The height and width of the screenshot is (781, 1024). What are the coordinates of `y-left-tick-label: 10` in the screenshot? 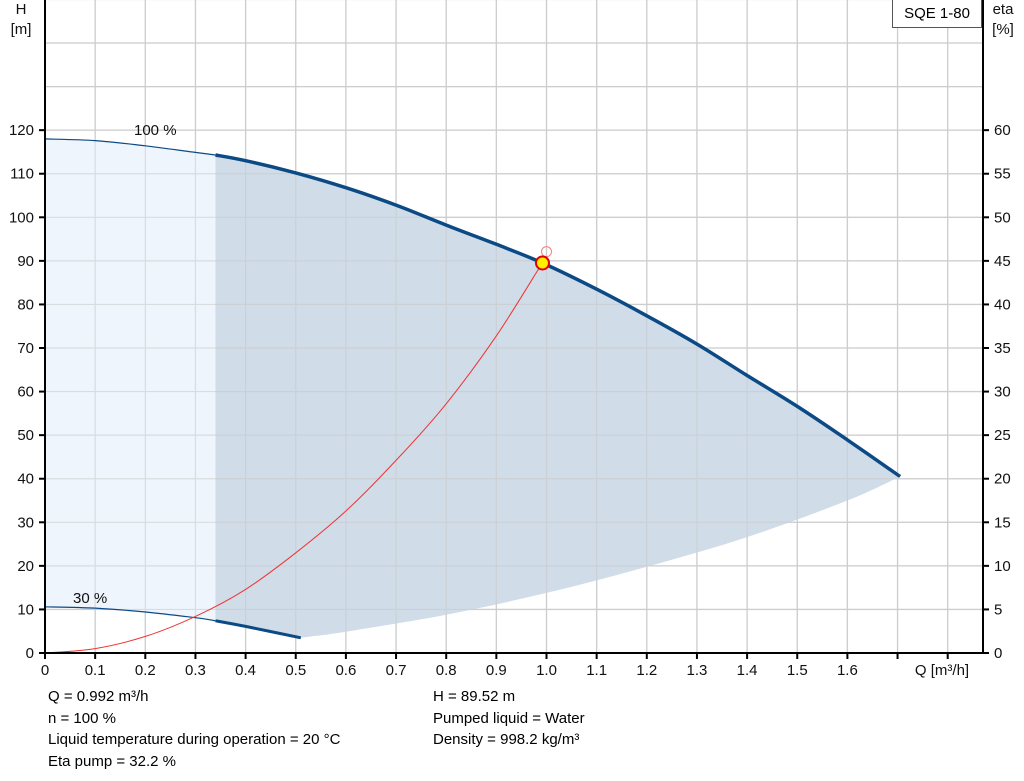 It's located at (25, 609).